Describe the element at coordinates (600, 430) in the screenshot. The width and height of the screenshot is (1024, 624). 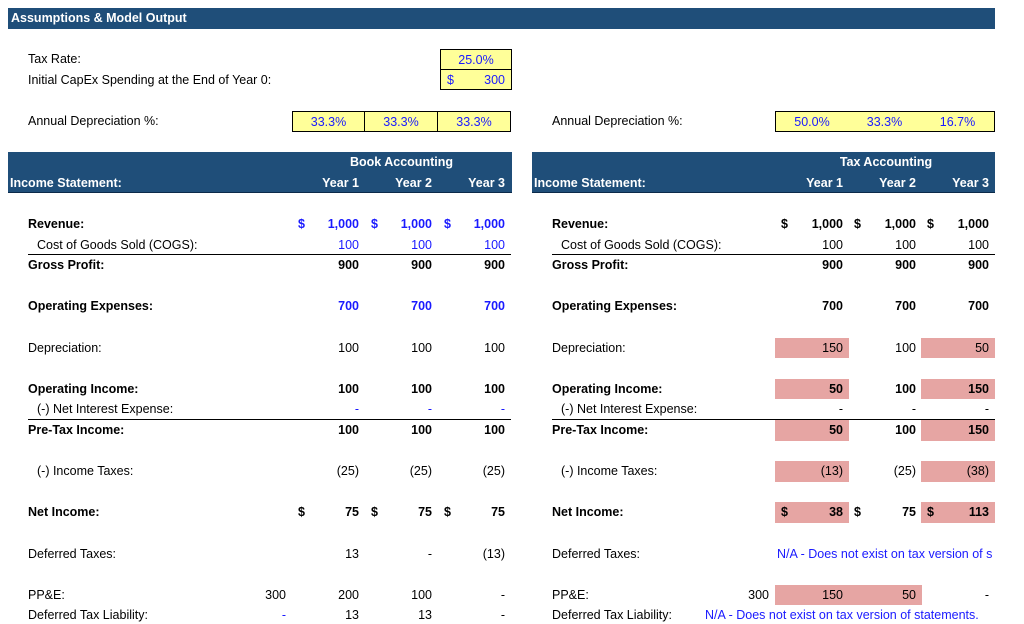
I see `row-label: Pre-Tax Income:` at that location.